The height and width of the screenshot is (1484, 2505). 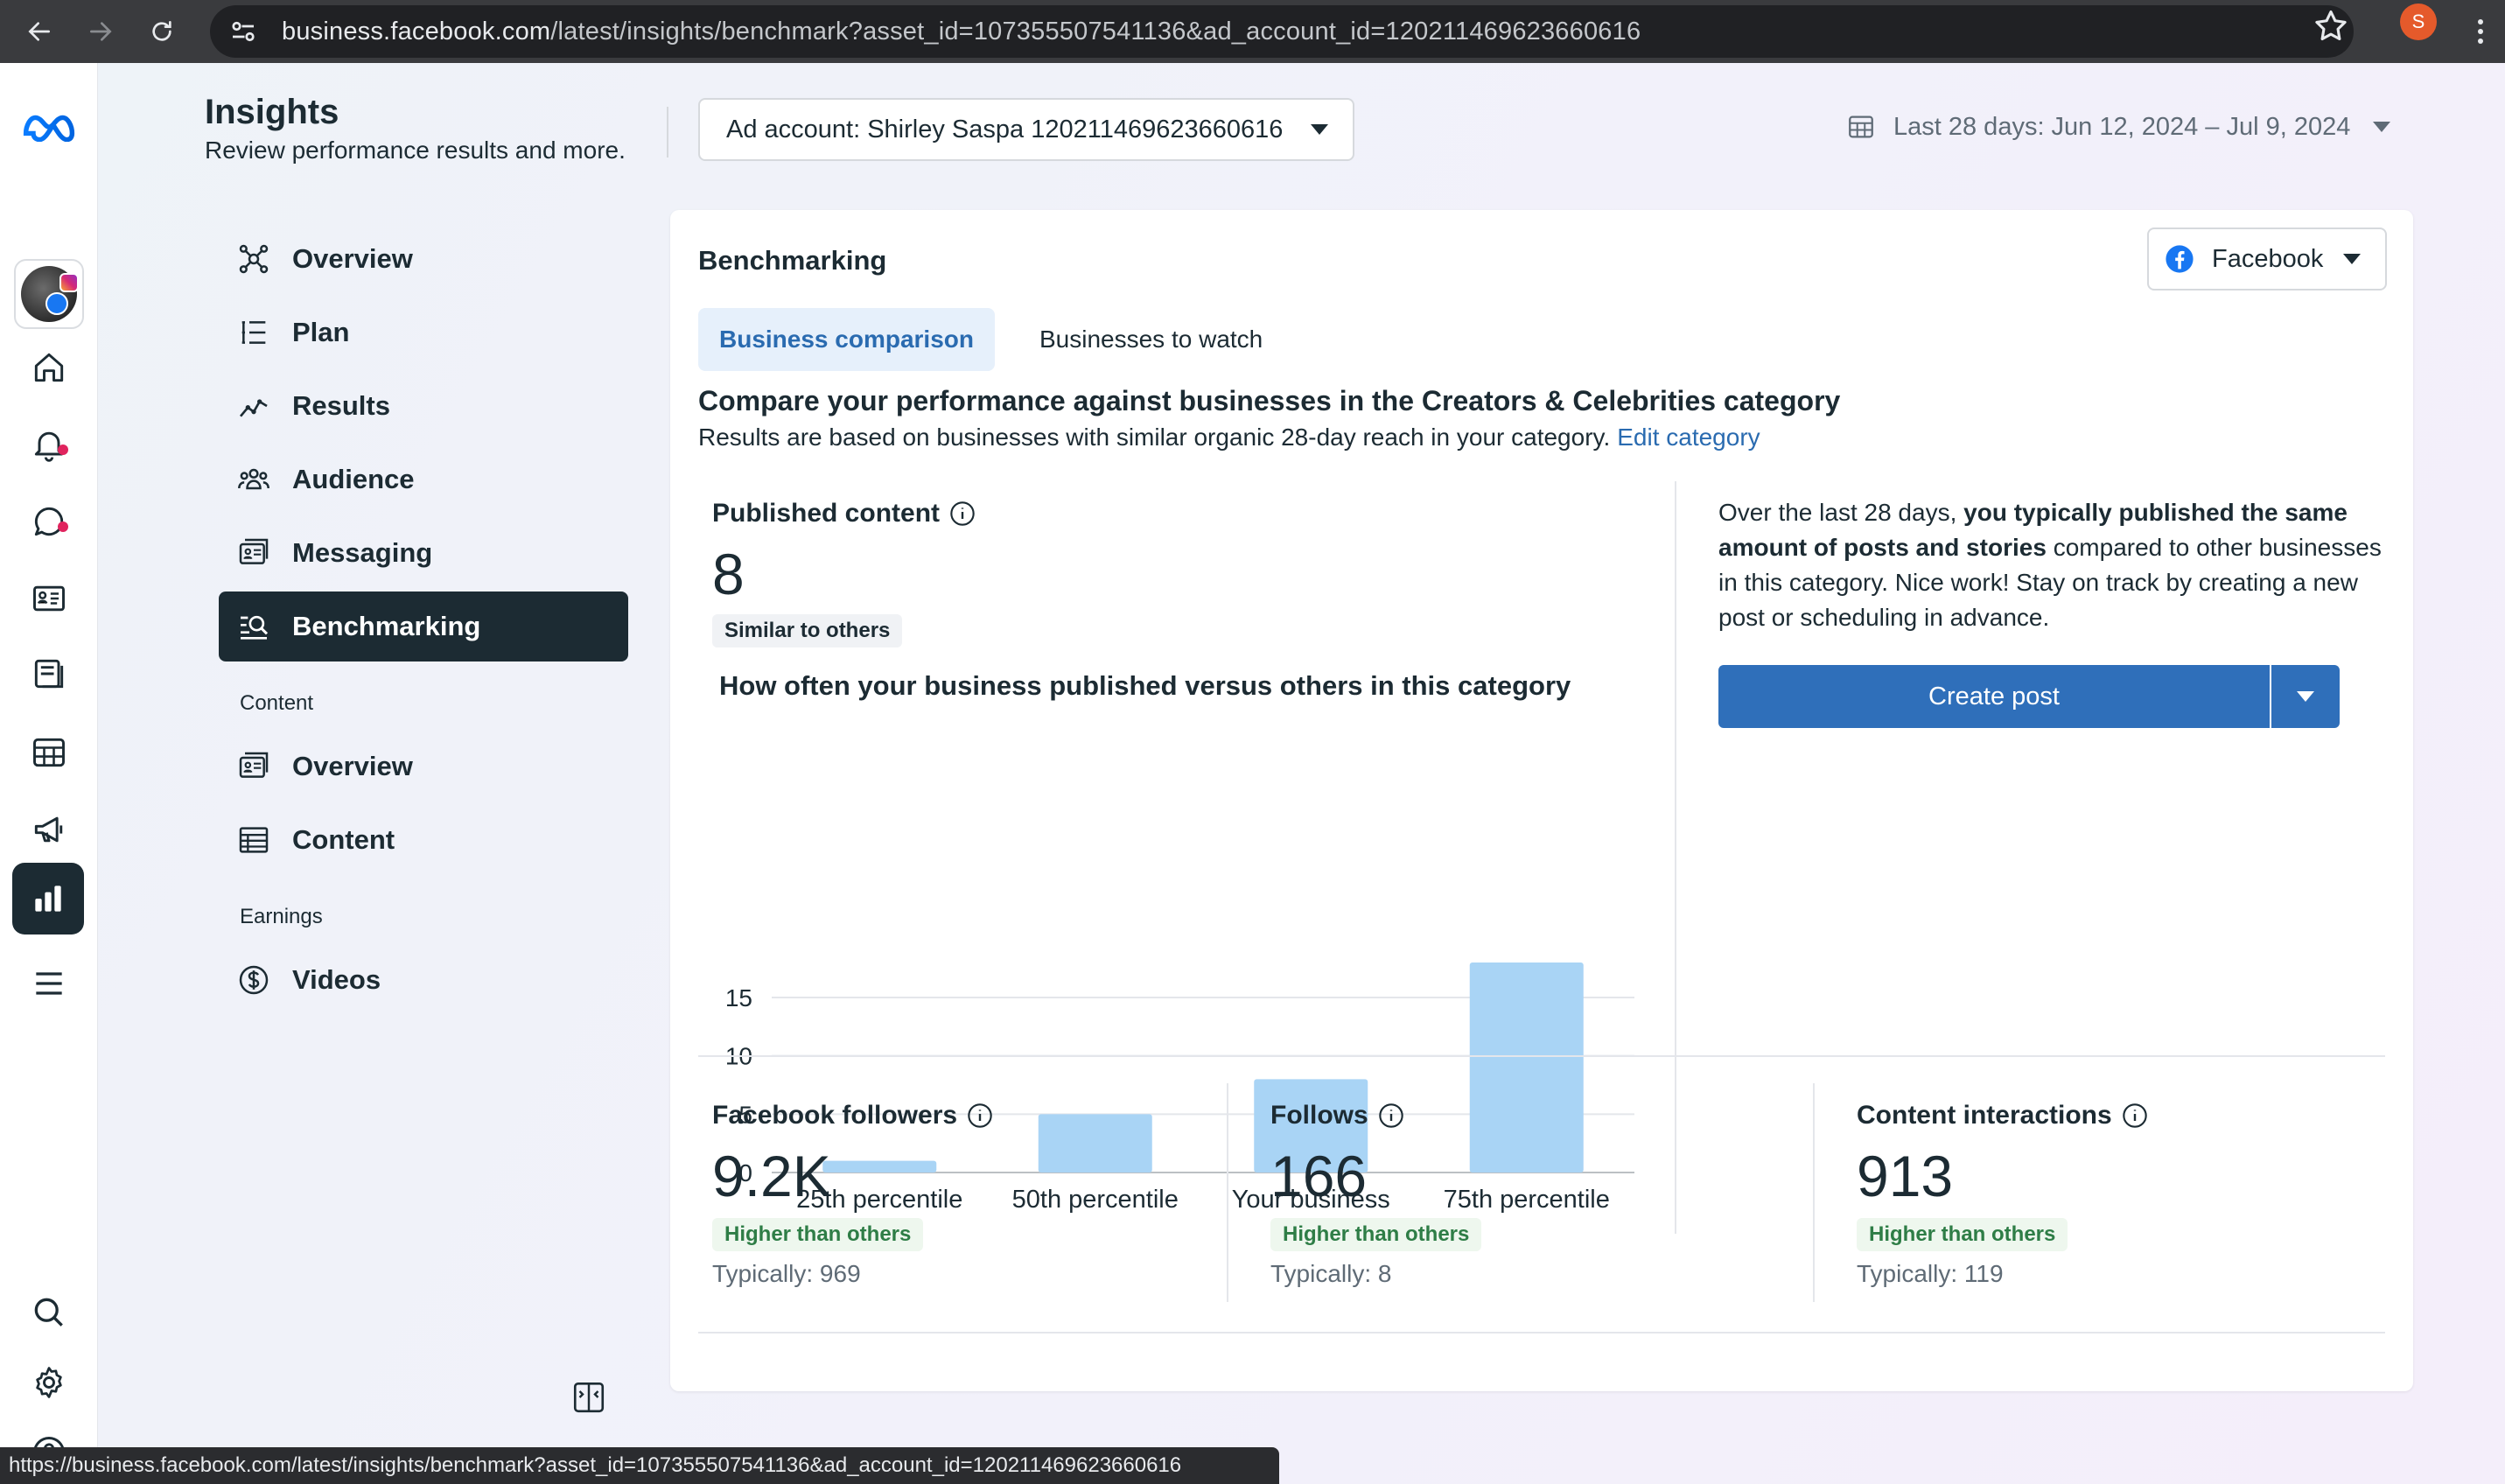 I want to click on platform-dropdown: Facebook, so click(x=2267, y=259).